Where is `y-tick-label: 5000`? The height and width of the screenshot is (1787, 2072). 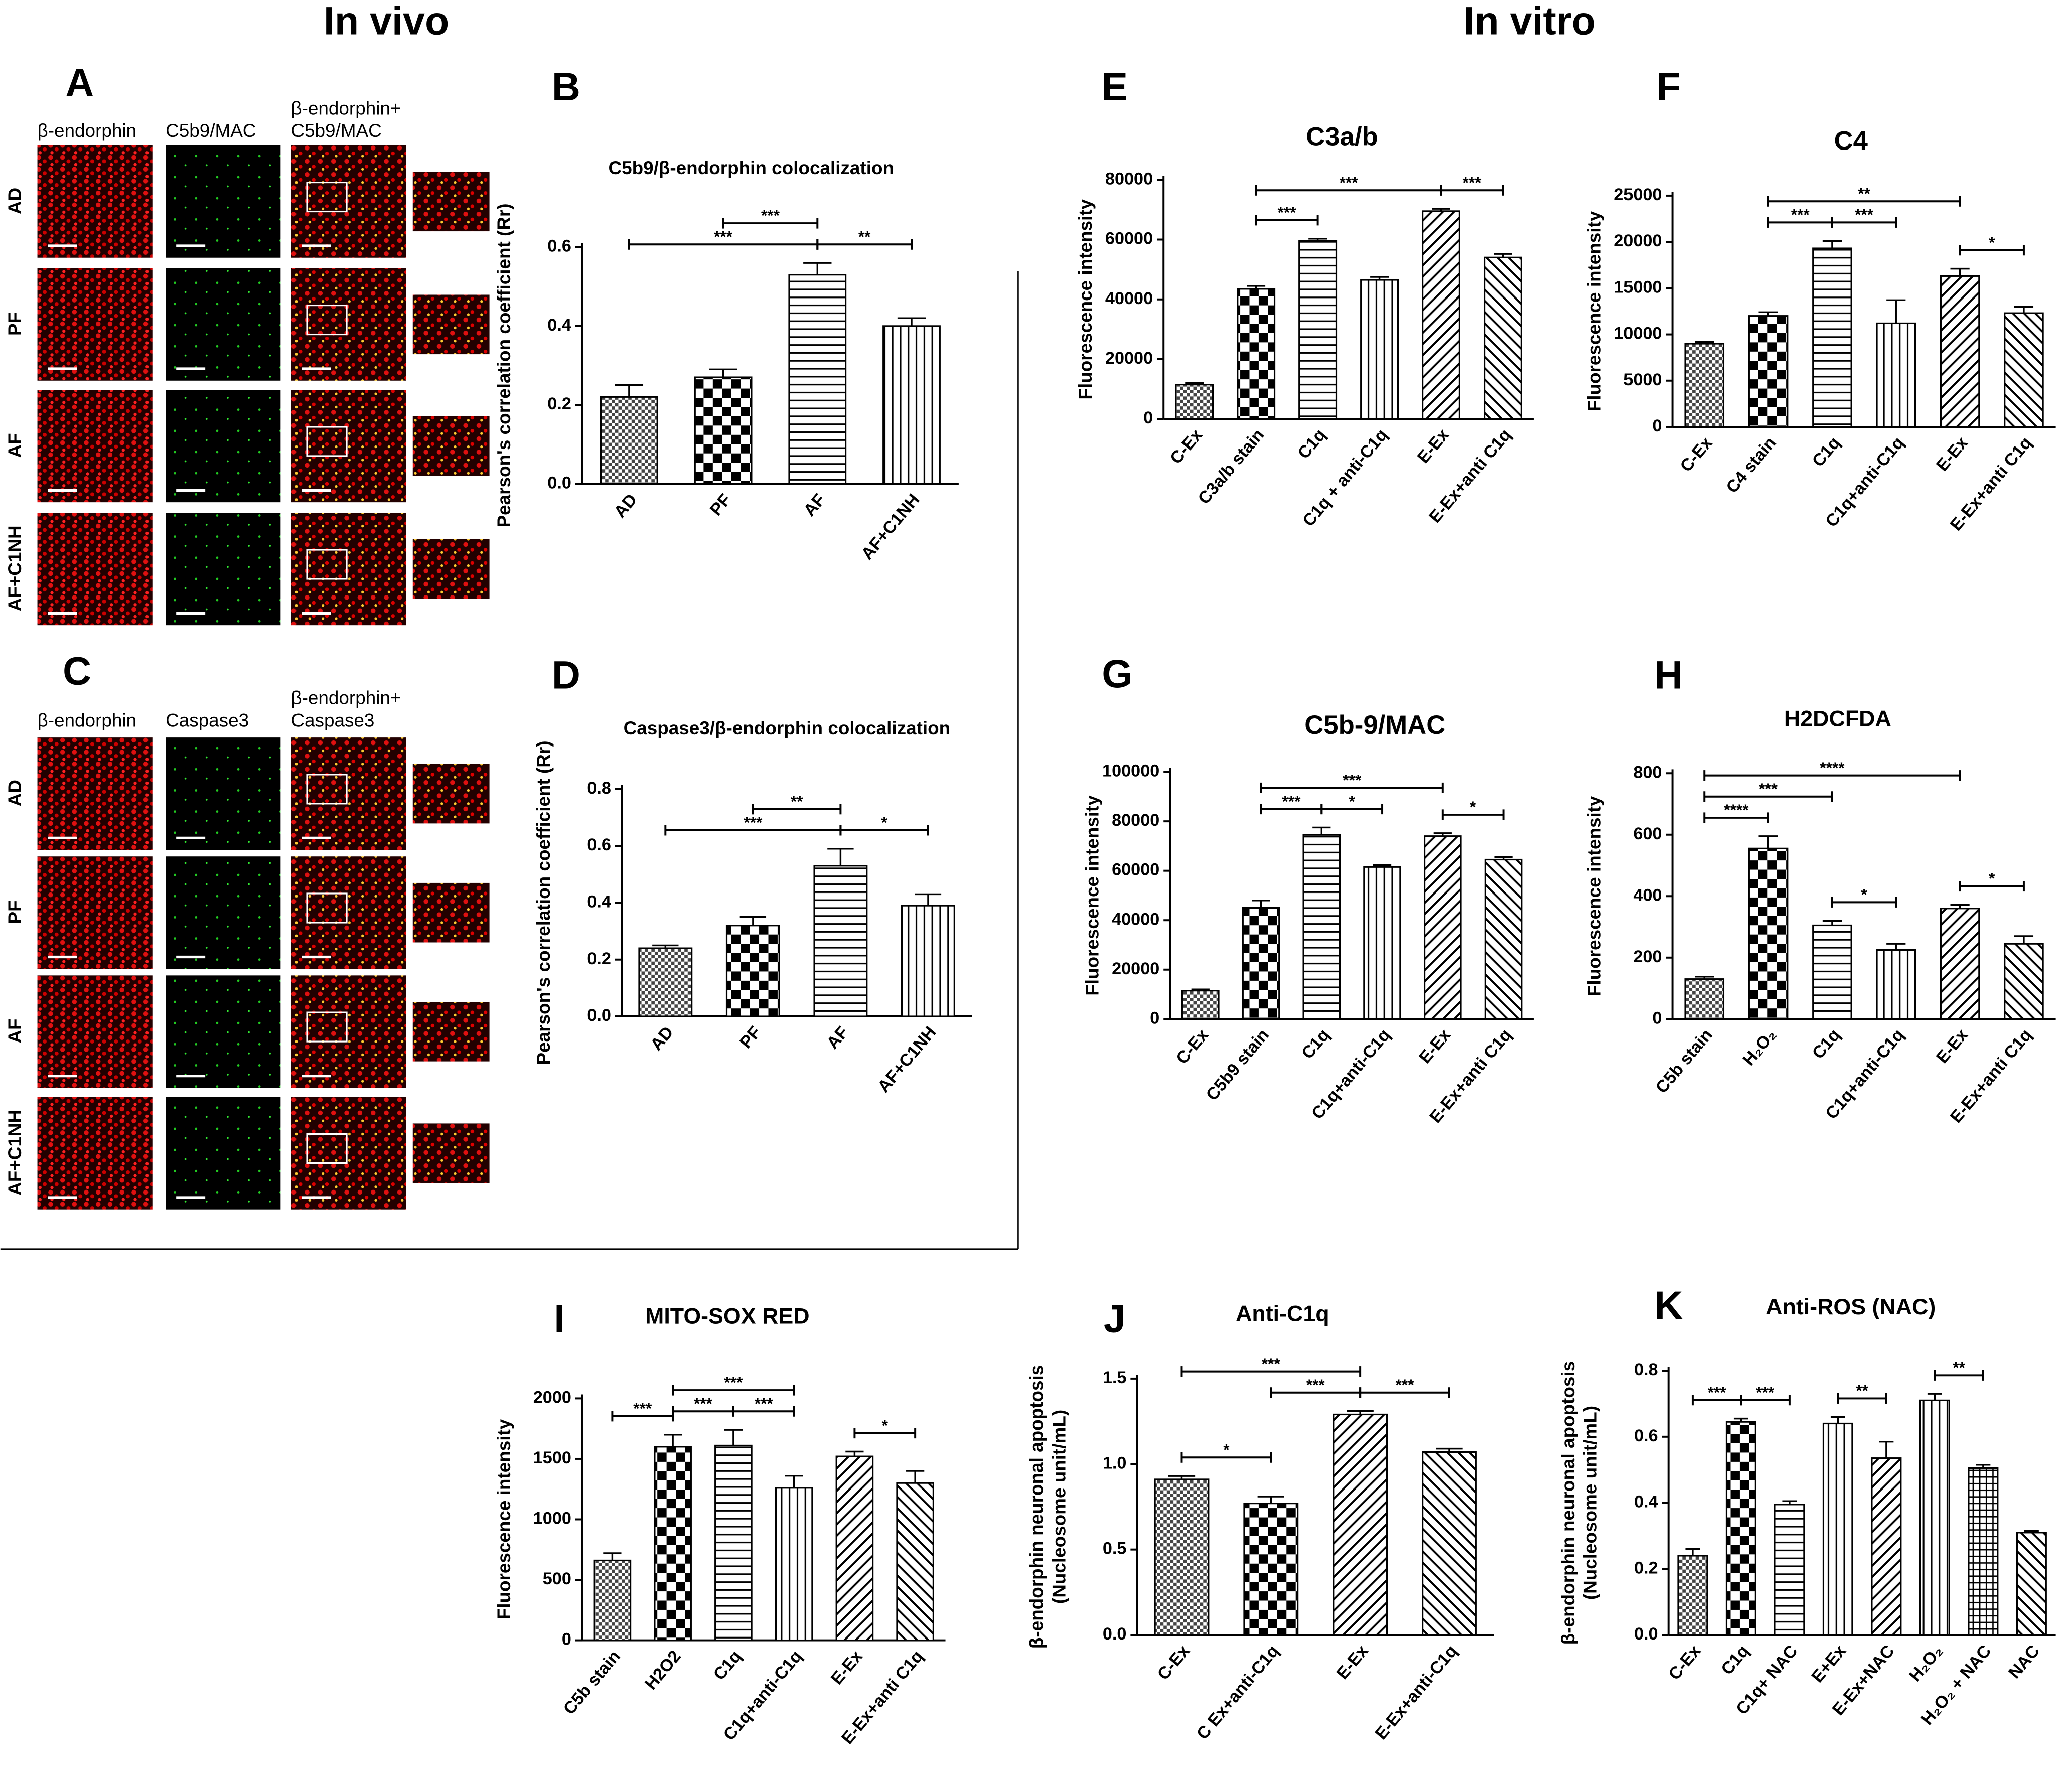
y-tick-label: 5000 is located at coordinates (1642, 379).